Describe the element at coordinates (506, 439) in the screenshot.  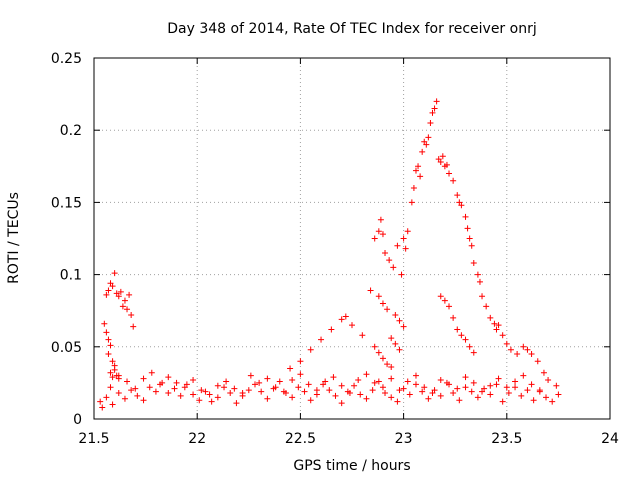
I see `x-tick-label: 23.5` at that location.